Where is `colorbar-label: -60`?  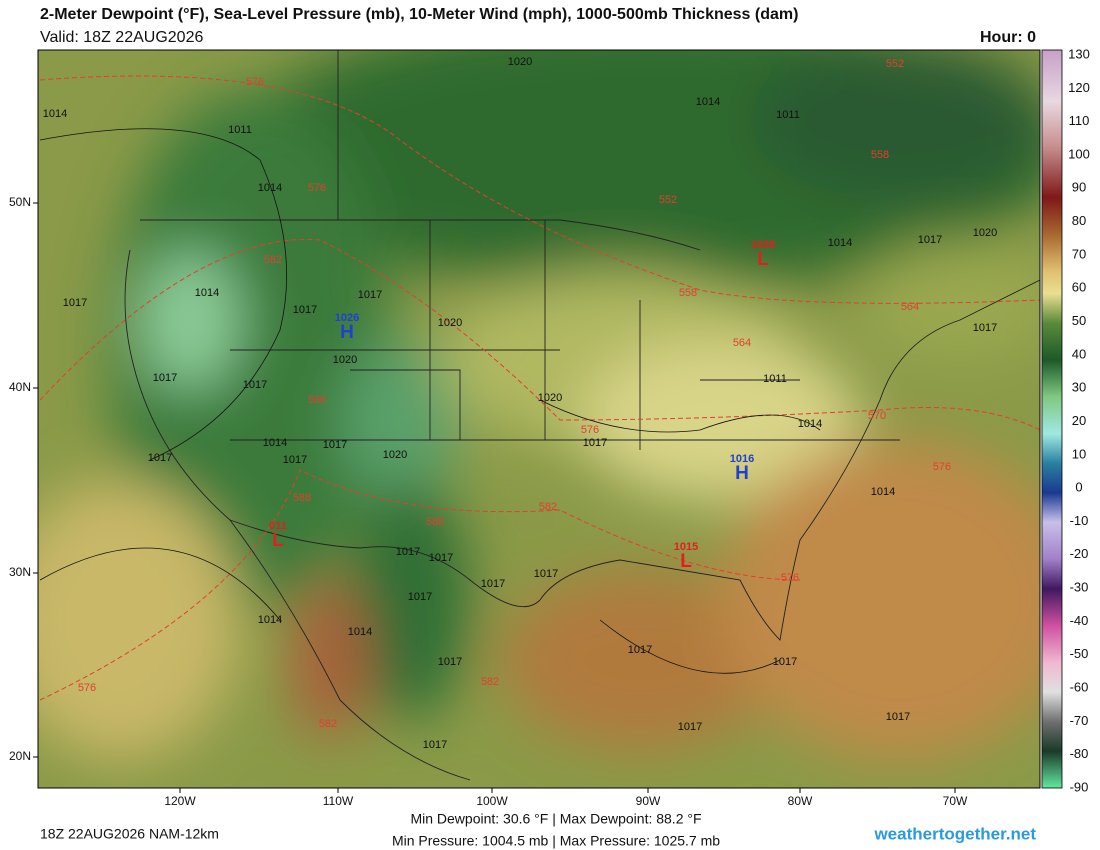
colorbar-label: -60 is located at coordinates (1079, 686).